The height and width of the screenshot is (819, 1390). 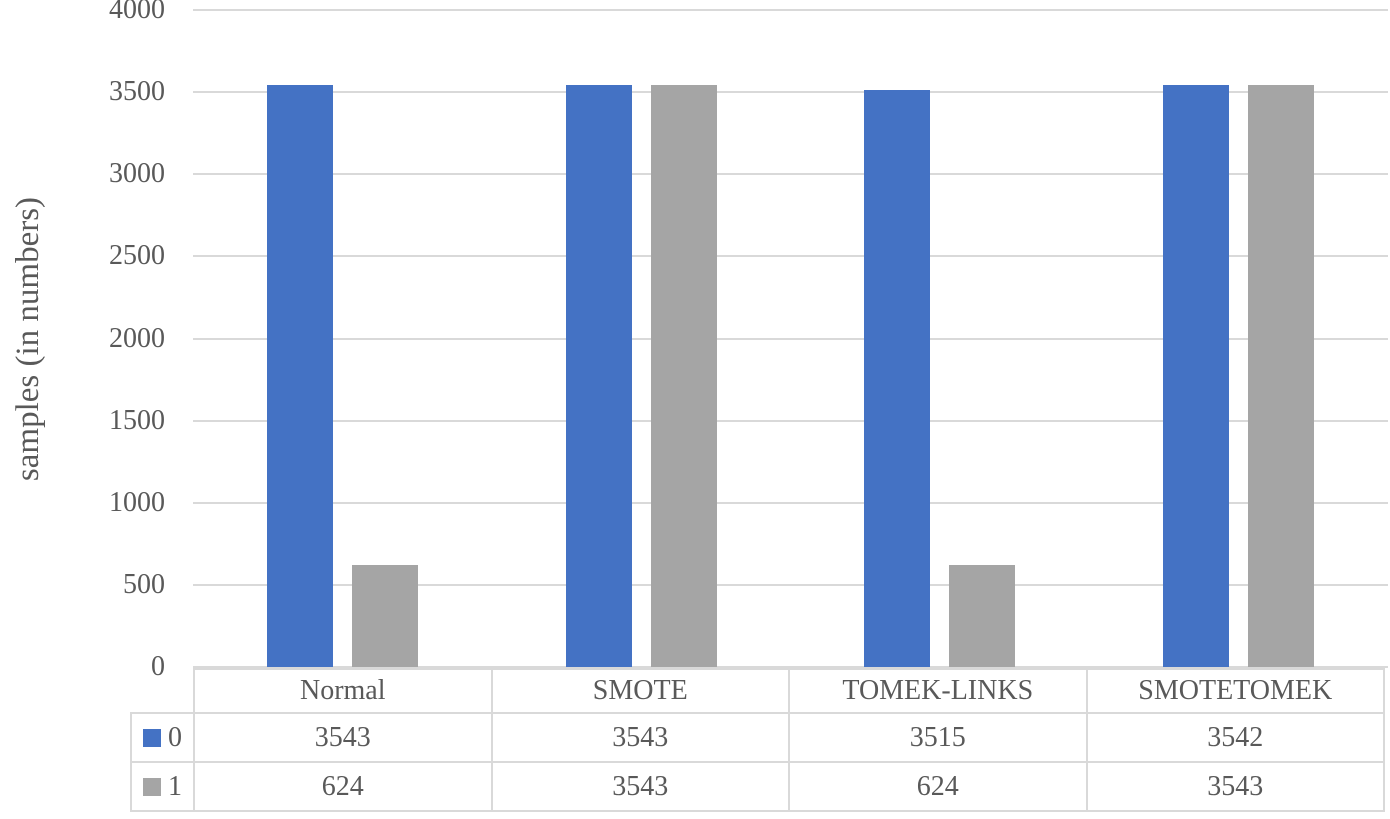 I want to click on table-value-smote-series-0: 3543, so click(x=640, y=737).